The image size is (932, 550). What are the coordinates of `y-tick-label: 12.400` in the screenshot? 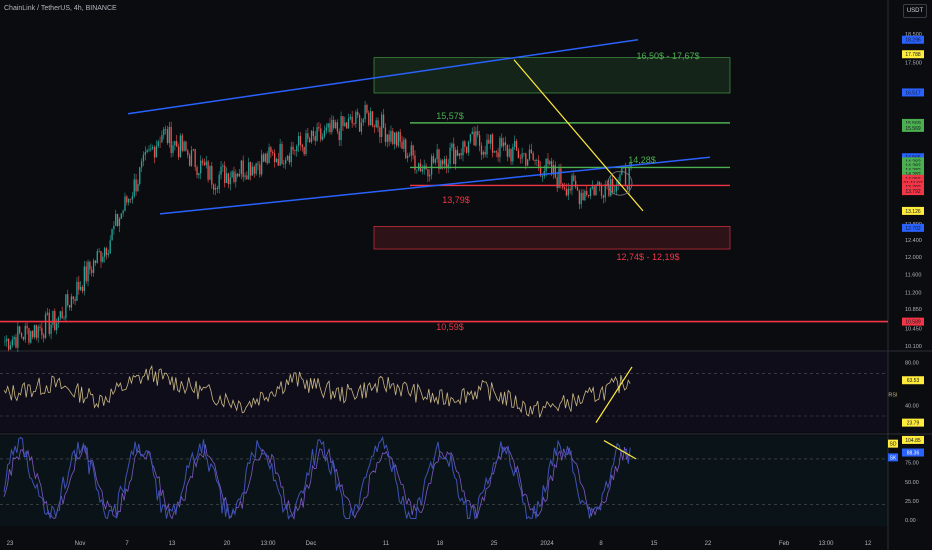 It's located at (913, 241).